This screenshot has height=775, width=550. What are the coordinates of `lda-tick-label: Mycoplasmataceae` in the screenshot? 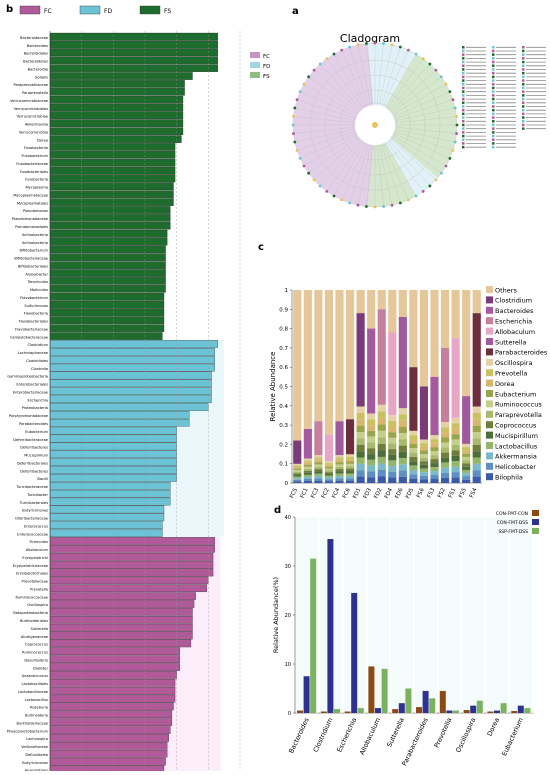 It's located at (30, 195).